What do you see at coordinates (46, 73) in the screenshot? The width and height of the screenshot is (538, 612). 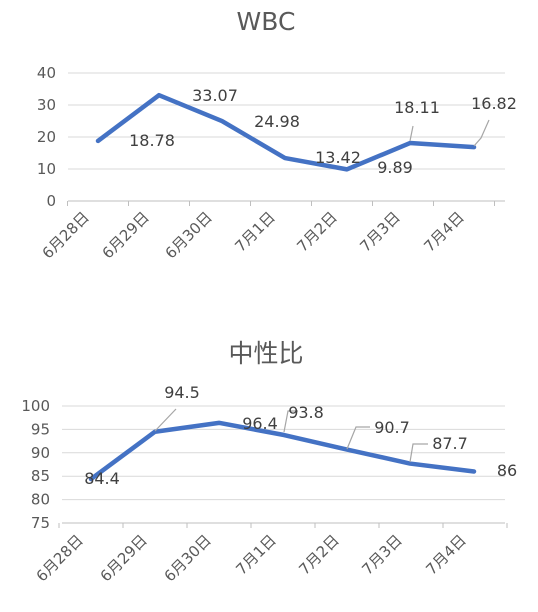 I see `y-tick-label: 40` at bounding box center [46, 73].